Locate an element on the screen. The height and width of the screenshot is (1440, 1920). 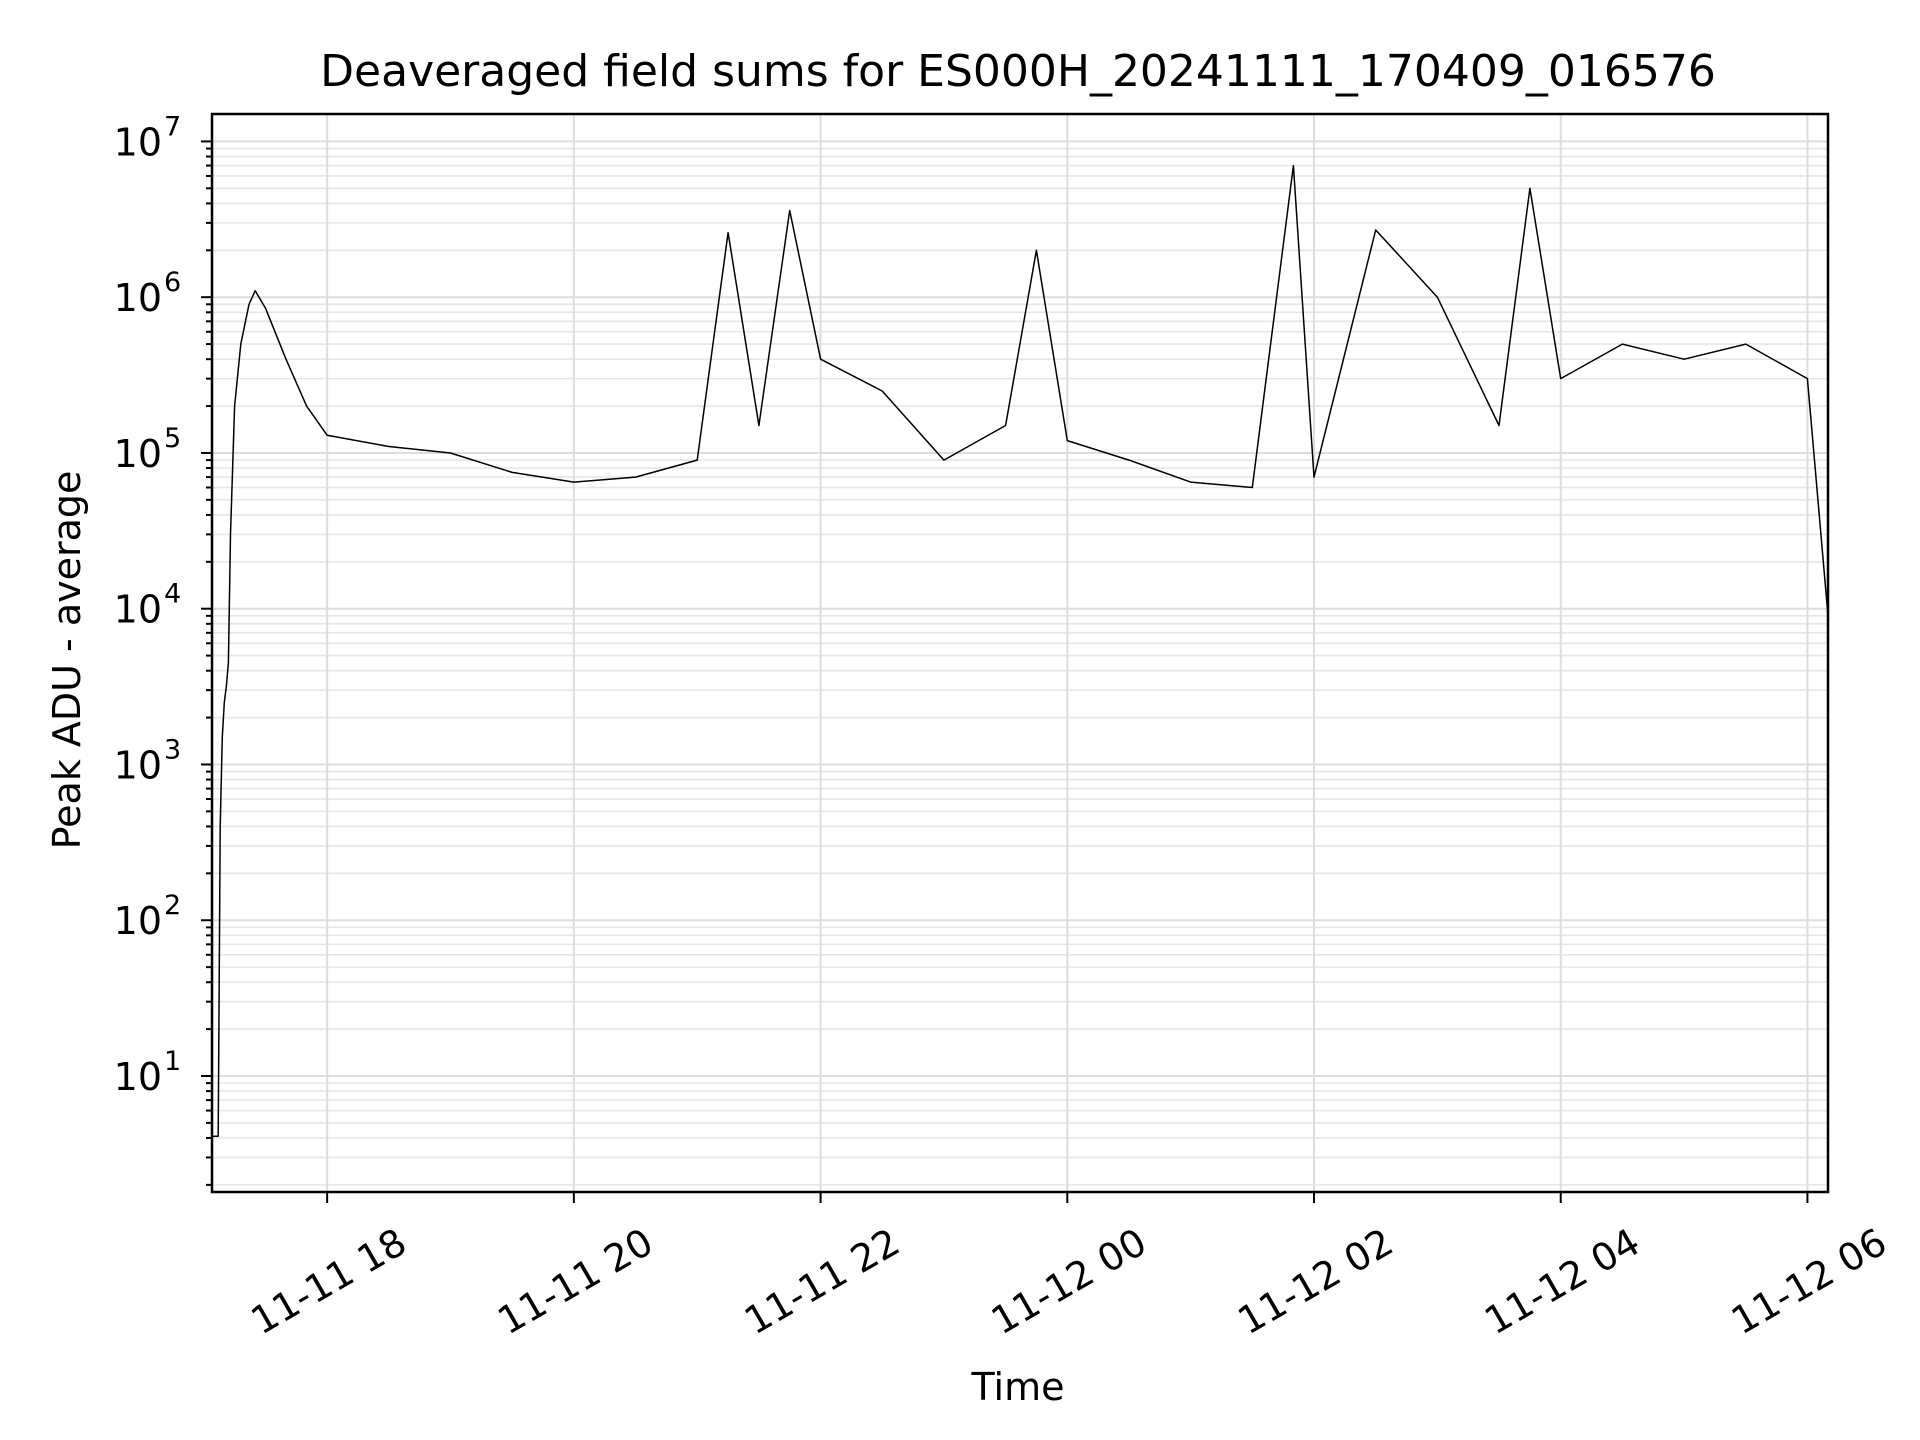
y-tick-label-exponent: 6 is located at coordinates (172, 282).